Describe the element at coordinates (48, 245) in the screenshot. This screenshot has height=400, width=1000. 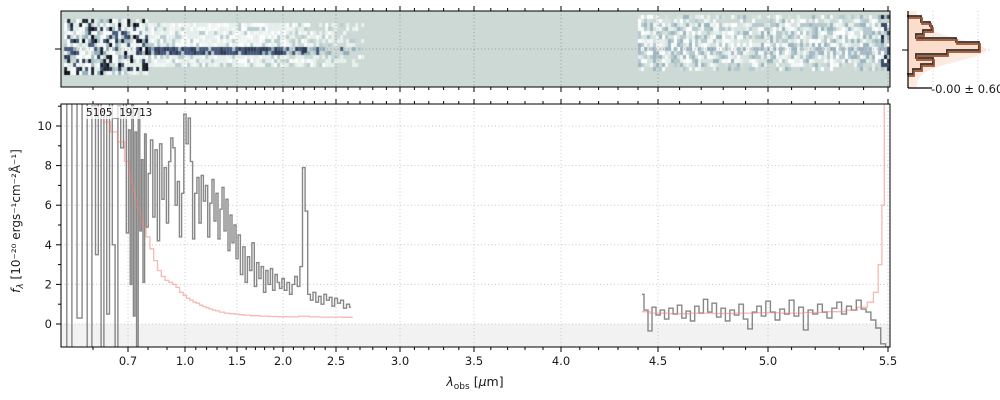
I see `ytick-label: 4` at that location.